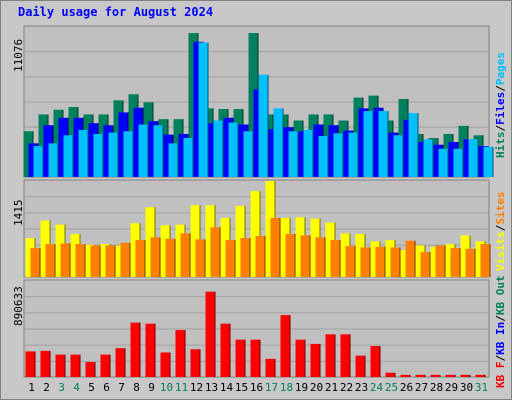 The image size is (512, 400). Describe the element at coordinates (116, 12) in the screenshot. I see `chart-title: Daily usage for August 2024` at that location.